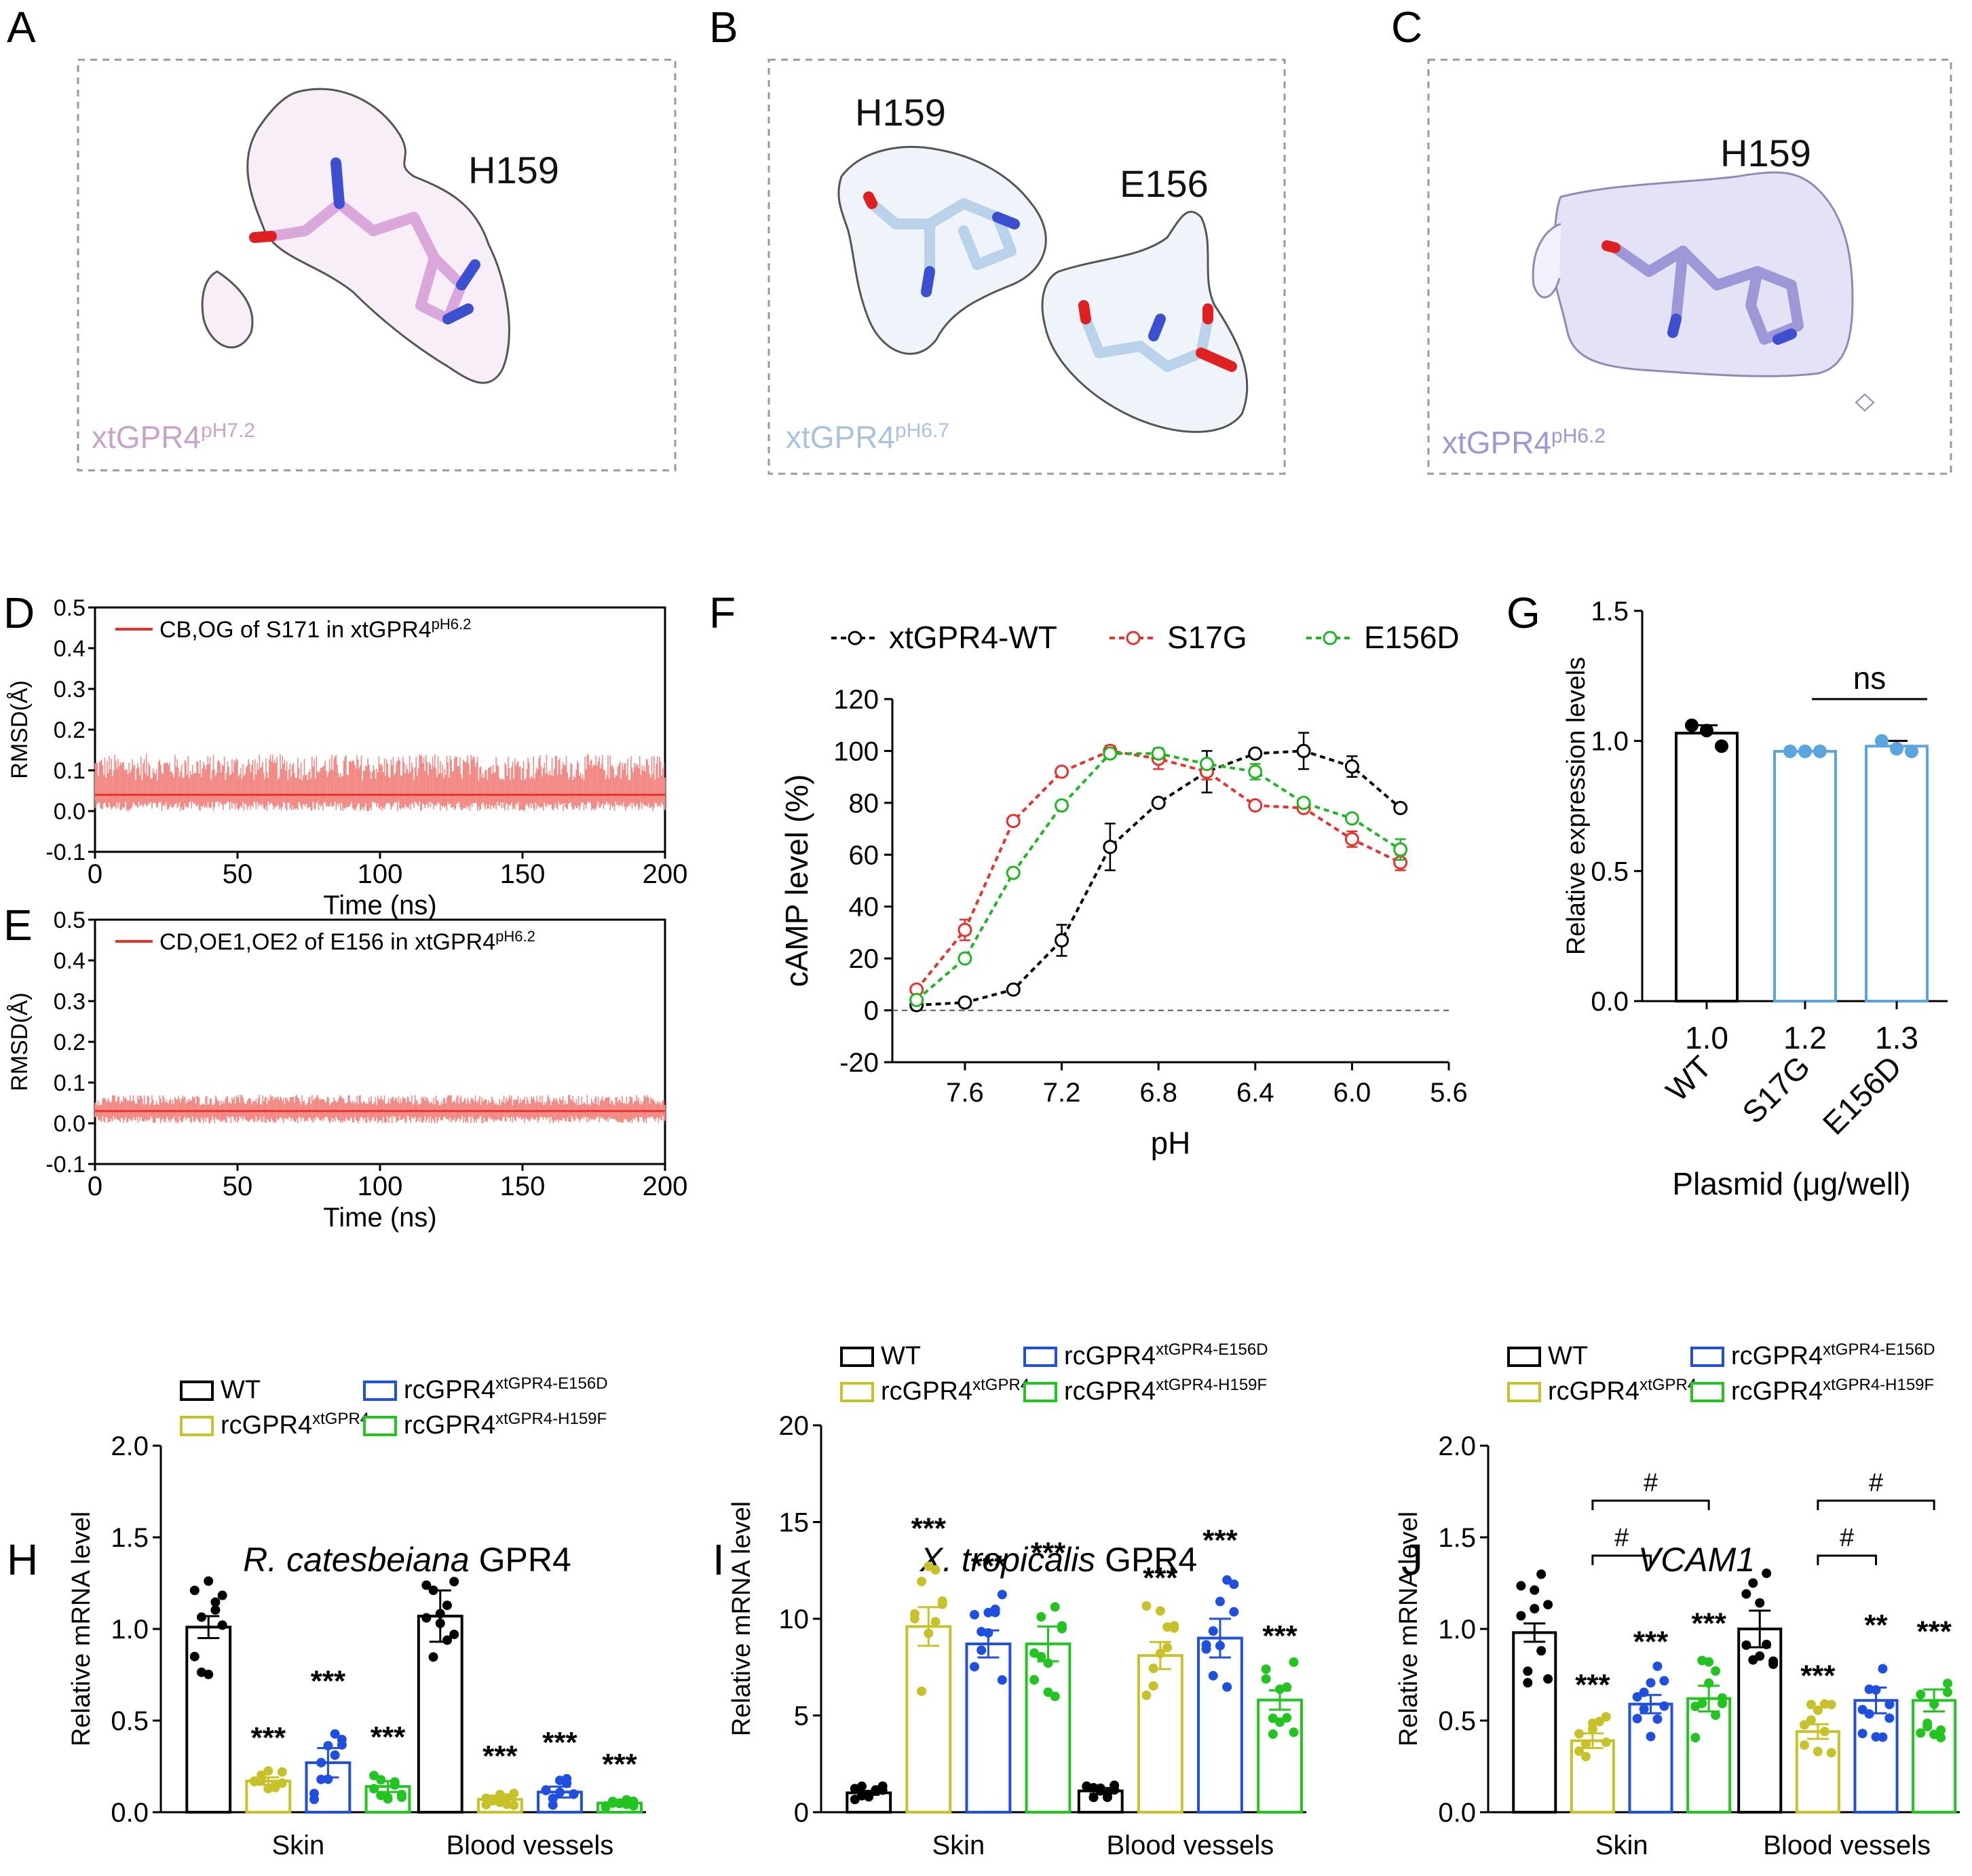 This screenshot has width=1972, height=1876. Describe the element at coordinates (380, 1186) in the screenshot. I see `x-tick-label: 100` at that location.